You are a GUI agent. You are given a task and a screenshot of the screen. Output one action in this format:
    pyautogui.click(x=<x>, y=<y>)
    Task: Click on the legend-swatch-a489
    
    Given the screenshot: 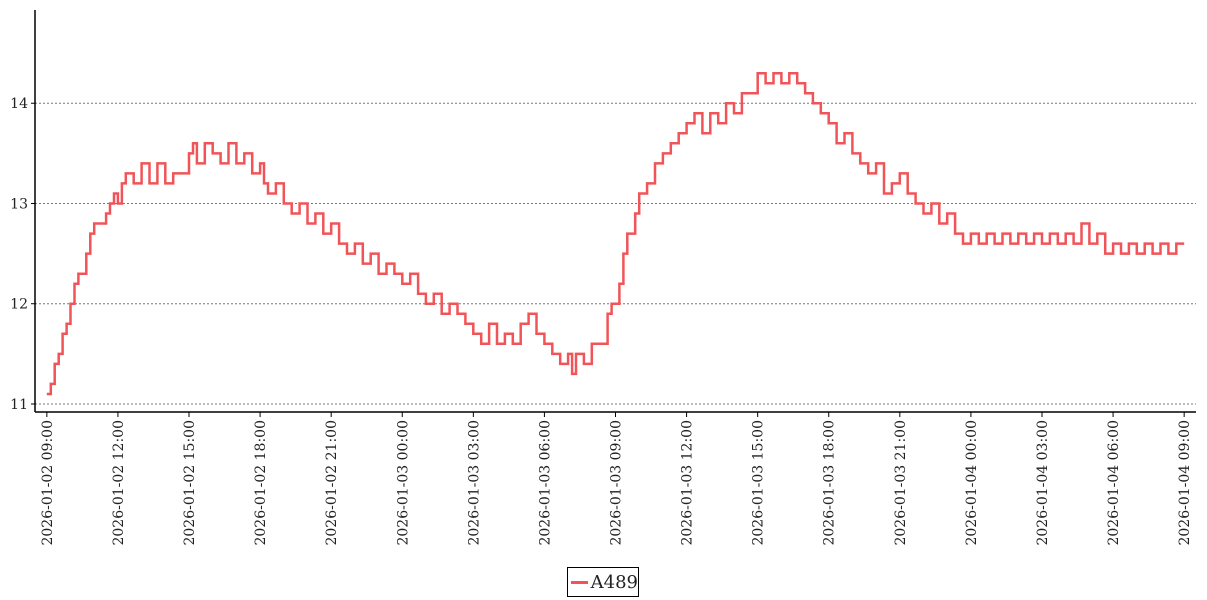 What is the action you would take?
    pyautogui.click(x=579, y=582)
    